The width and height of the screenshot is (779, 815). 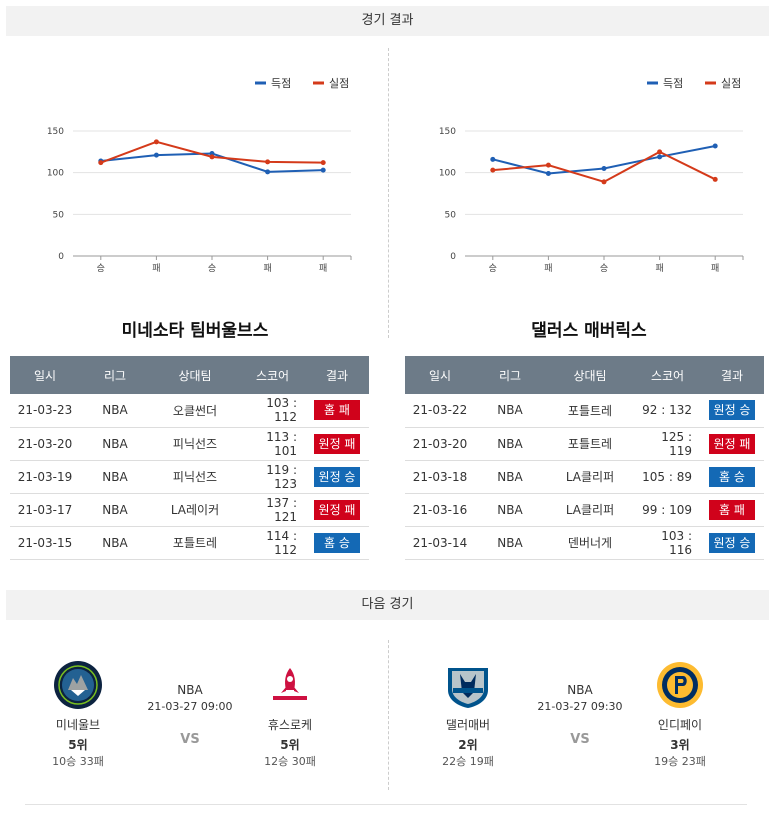 What do you see at coordinates (272, 411) in the screenshot?
I see `cell-score: 103 : 112` at bounding box center [272, 411].